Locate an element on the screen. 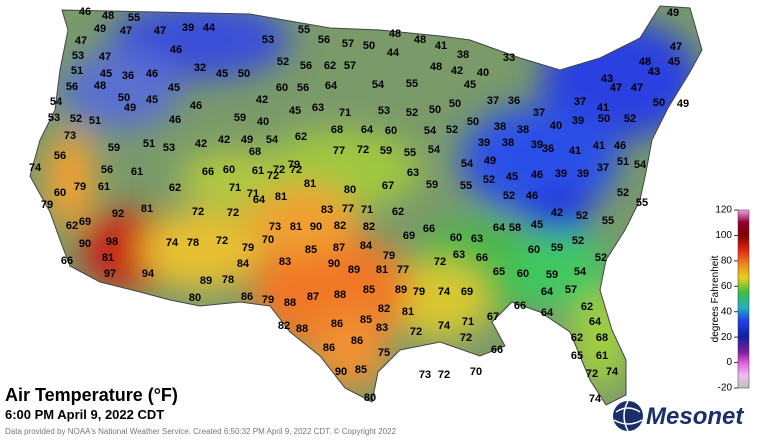 The image size is (770, 440). station-reading: 82 is located at coordinates (284, 326).